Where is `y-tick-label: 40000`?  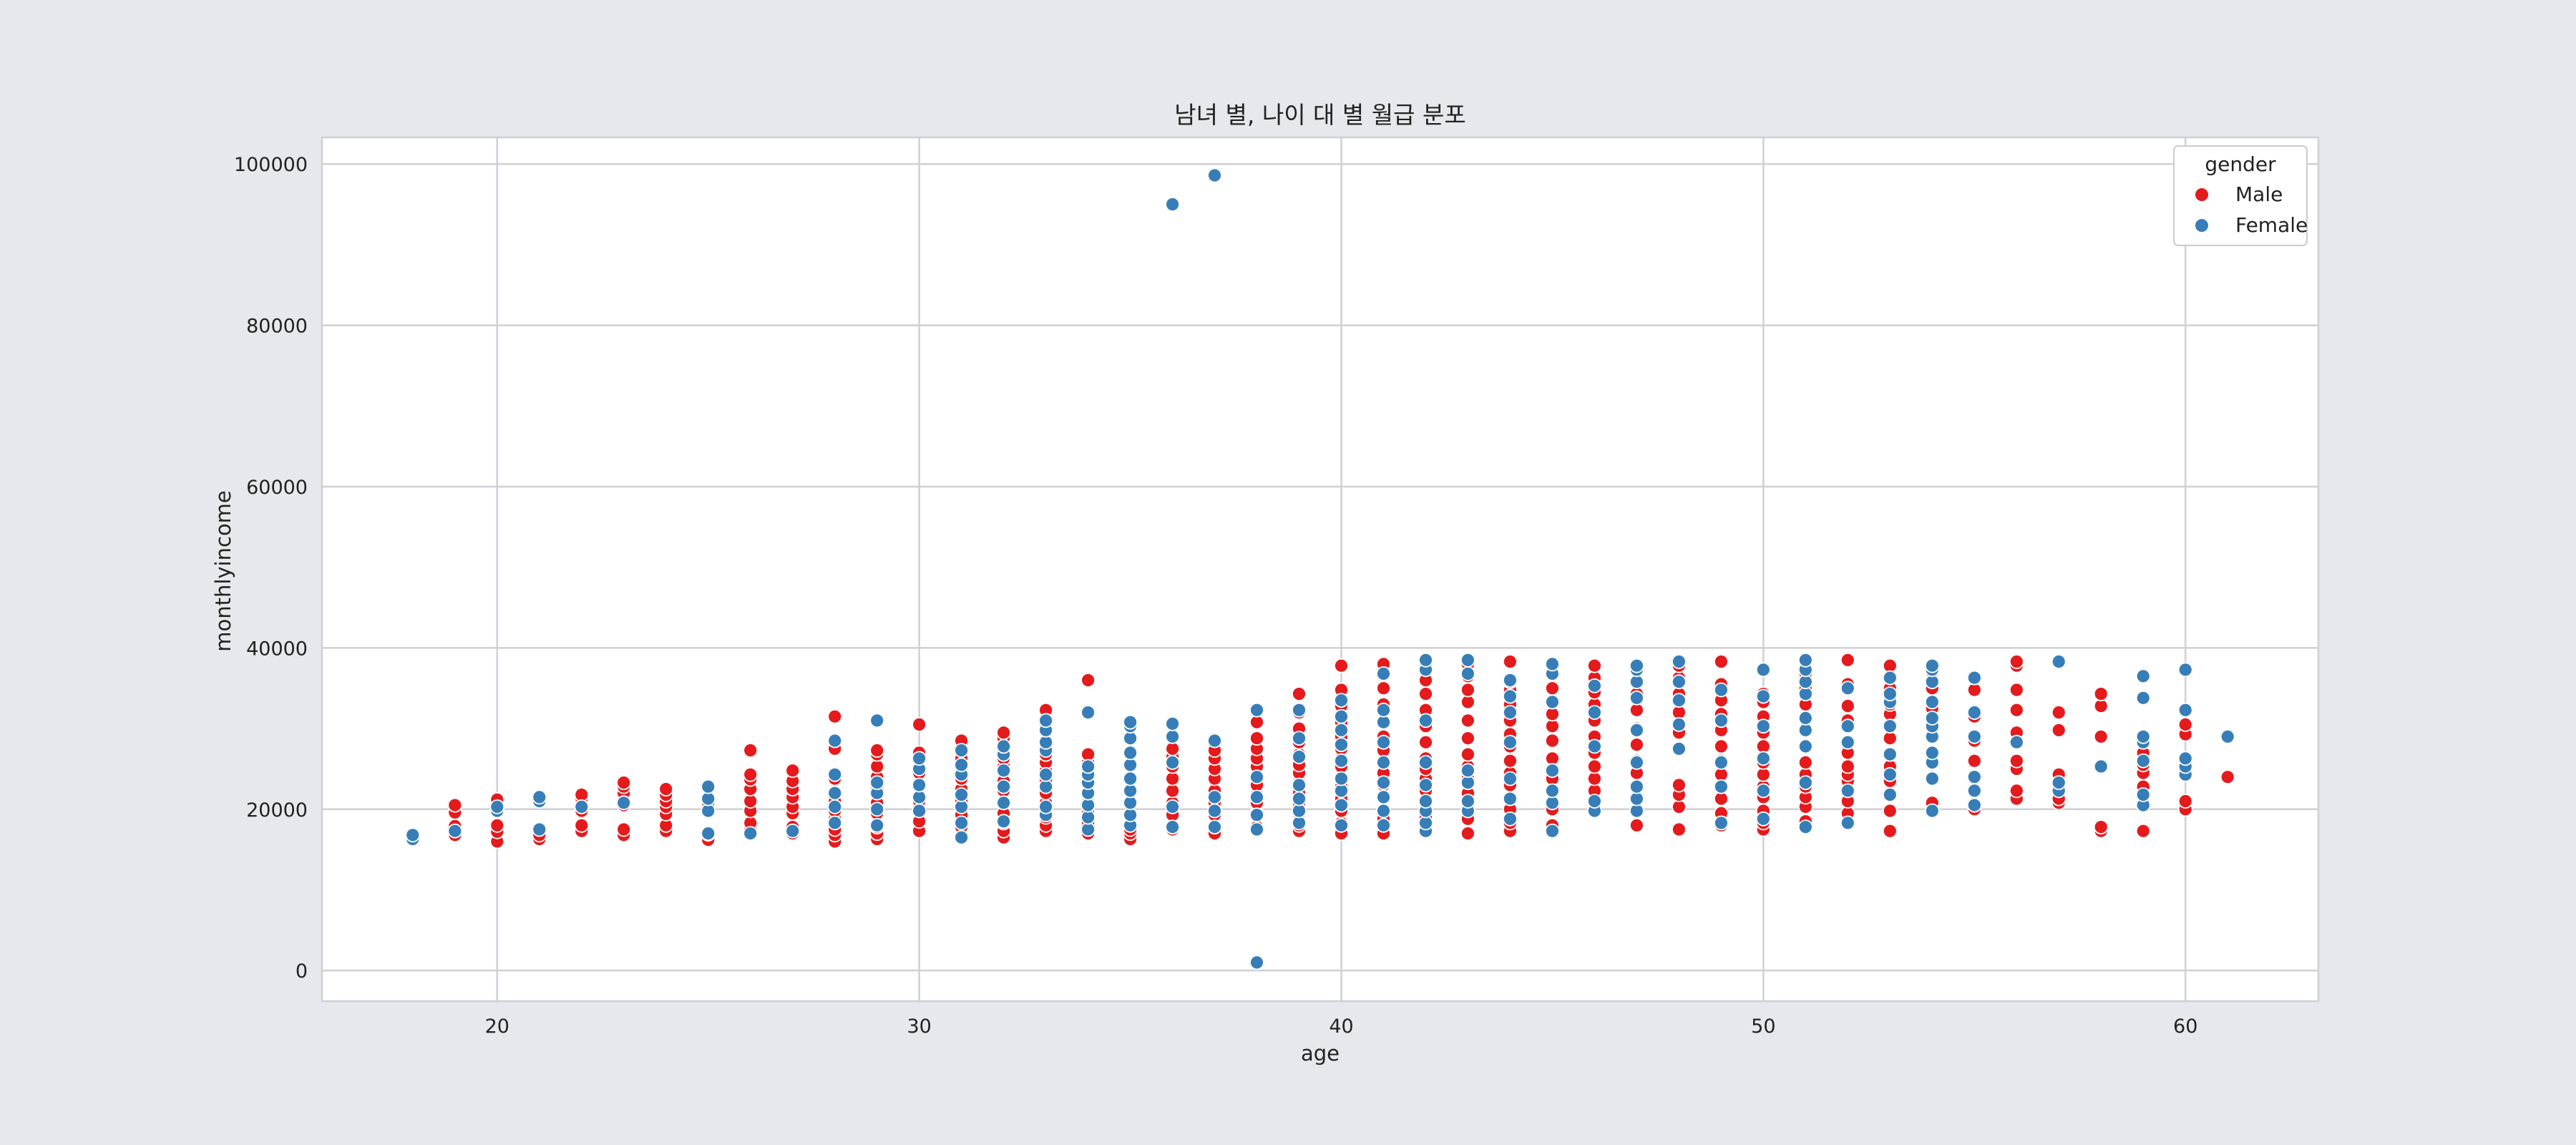
y-tick-label: 40000 is located at coordinates (277, 649).